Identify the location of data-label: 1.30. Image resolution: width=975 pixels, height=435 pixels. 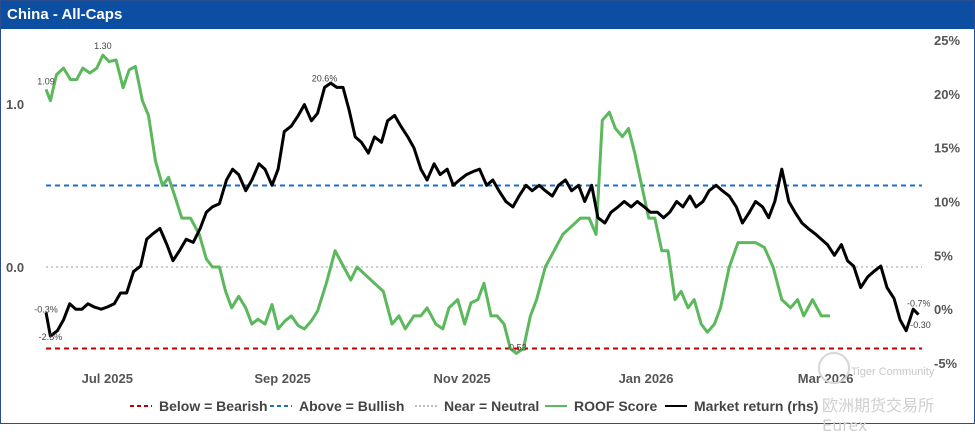
(103, 46).